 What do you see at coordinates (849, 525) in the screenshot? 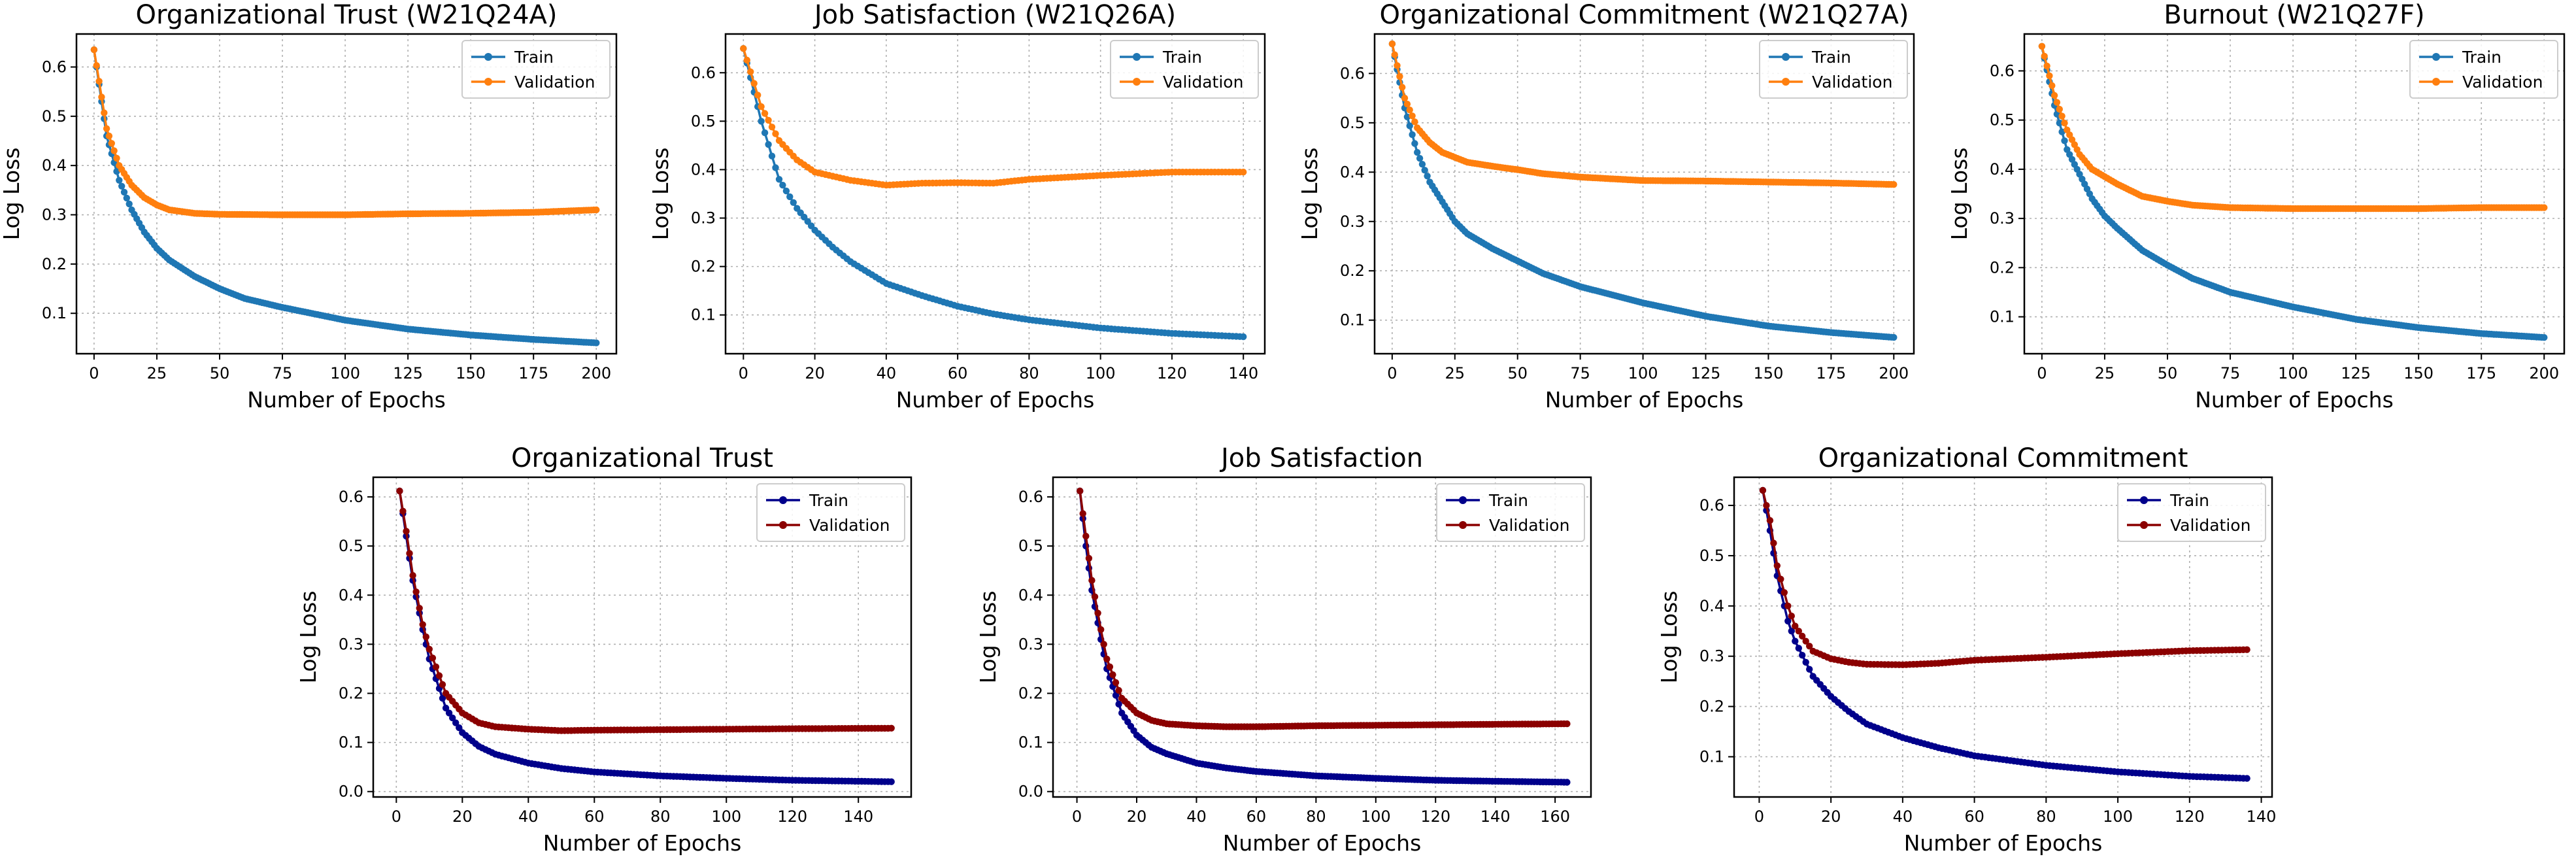
I see `legend-label: Validation` at bounding box center [849, 525].